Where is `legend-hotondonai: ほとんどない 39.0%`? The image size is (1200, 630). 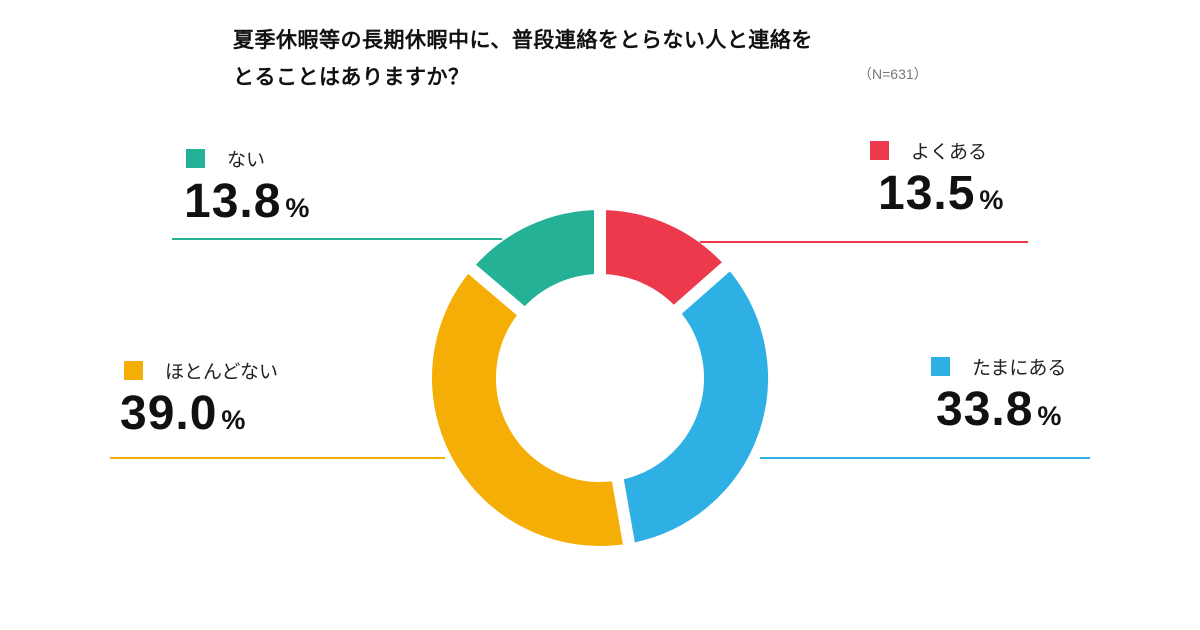 legend-hotondonai: ほとんどない 39.0% is located at coordinates (199, 401).